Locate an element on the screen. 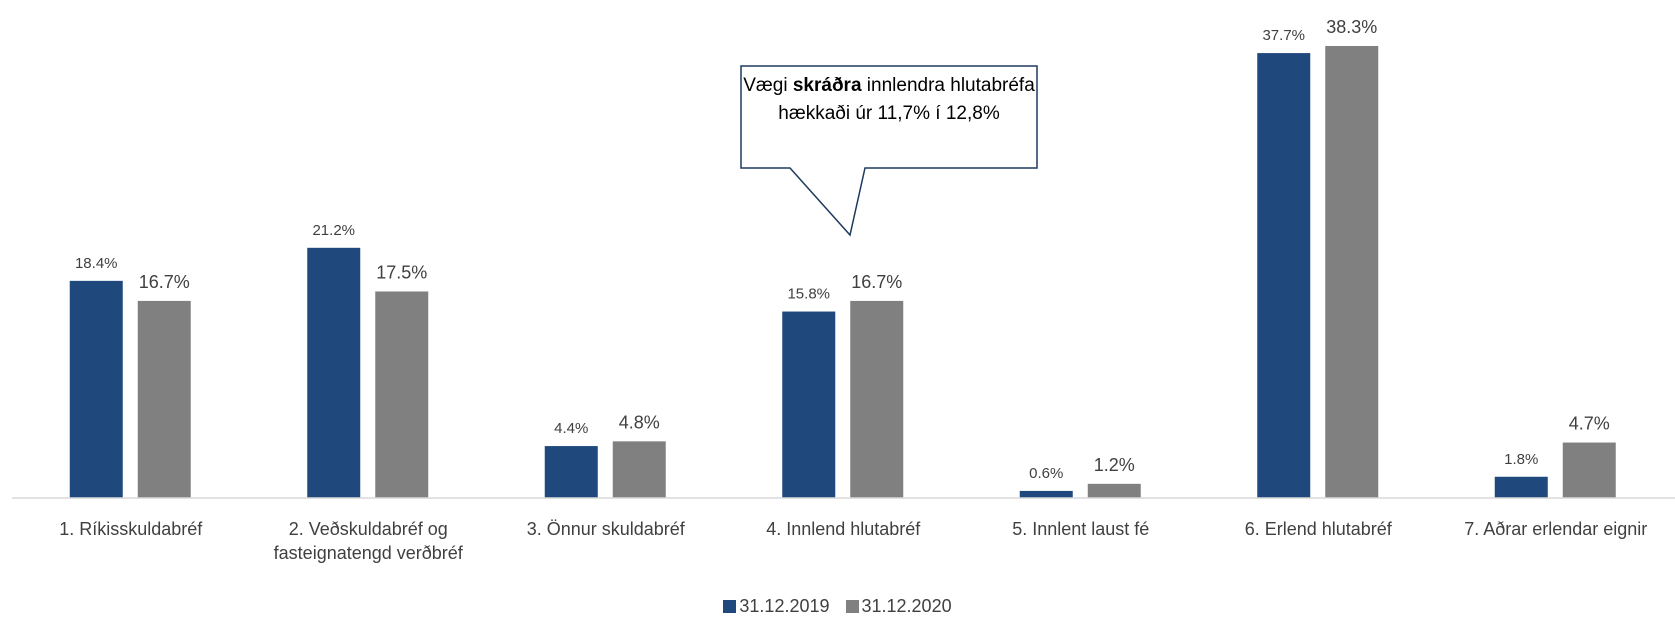 The height and width of the screenshot is (619, 1675). data-label: 4.7% is located at coordinates (1589, 424).